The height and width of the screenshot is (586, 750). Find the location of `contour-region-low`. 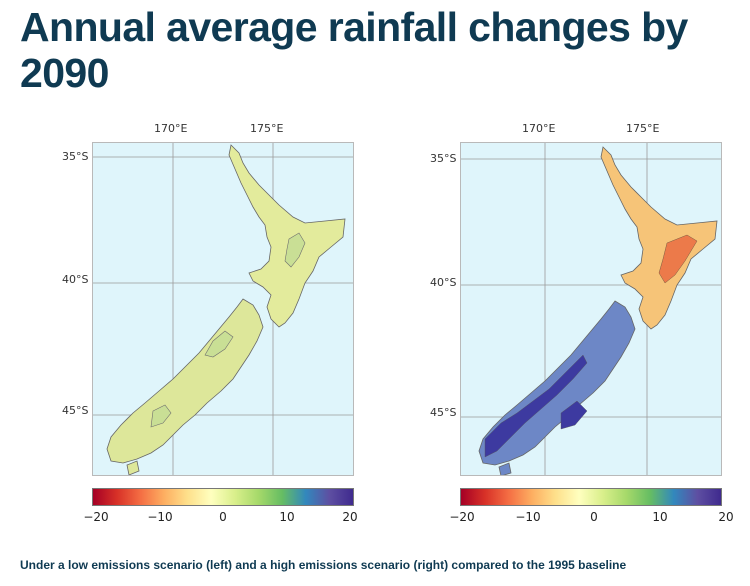

contour-region-low is located at coordinates (228, 330).